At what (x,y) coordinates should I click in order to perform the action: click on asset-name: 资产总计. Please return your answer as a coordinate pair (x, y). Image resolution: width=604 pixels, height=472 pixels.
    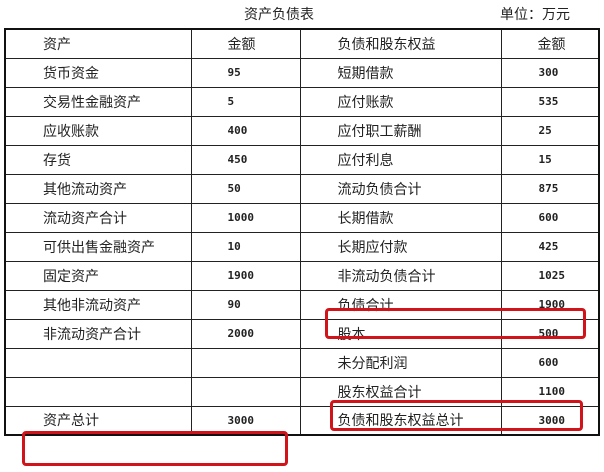
    Looking at the image, I should click on (98, 420).